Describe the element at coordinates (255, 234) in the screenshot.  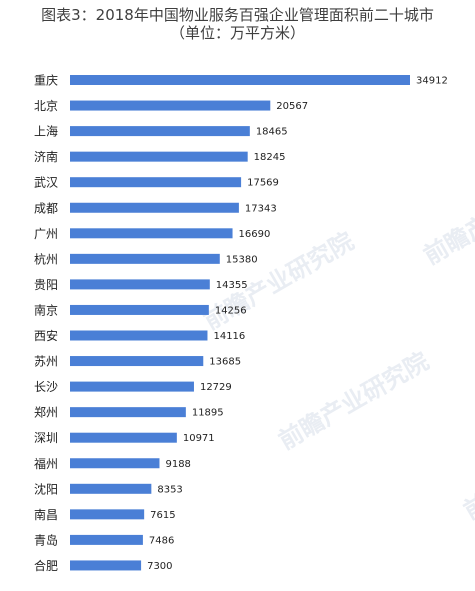
I see `value-label: 16690` at that location.